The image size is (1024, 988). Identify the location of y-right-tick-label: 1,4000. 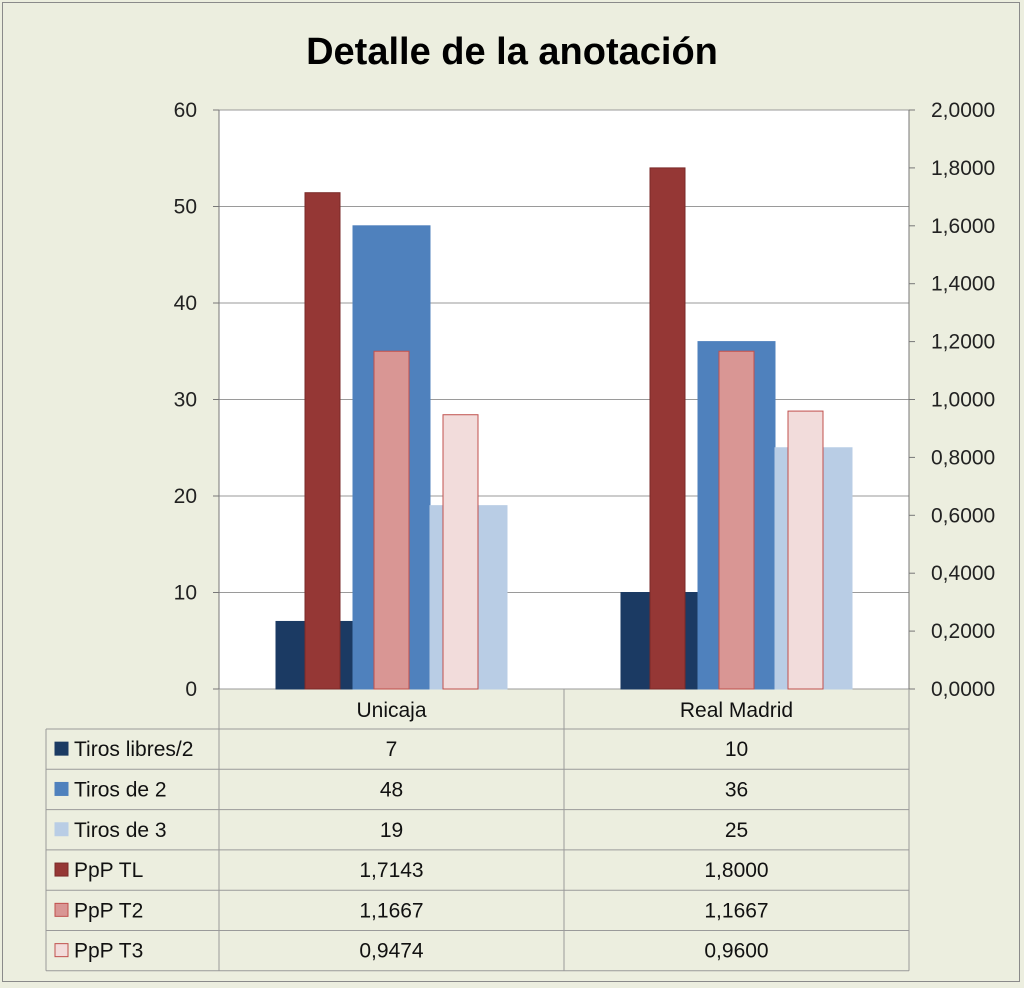
(963, 284).